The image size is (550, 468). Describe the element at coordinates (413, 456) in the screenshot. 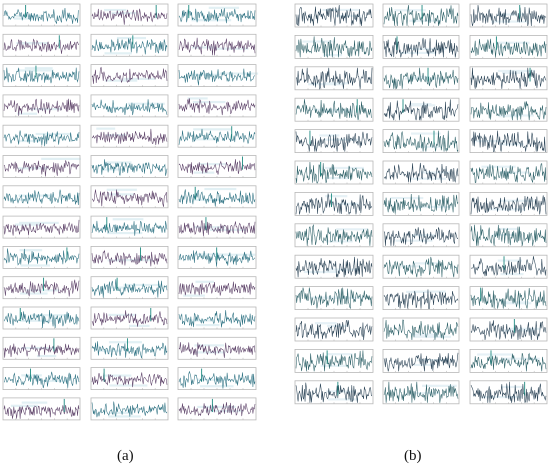

I see `caption-panel-b: (b)` at that location.